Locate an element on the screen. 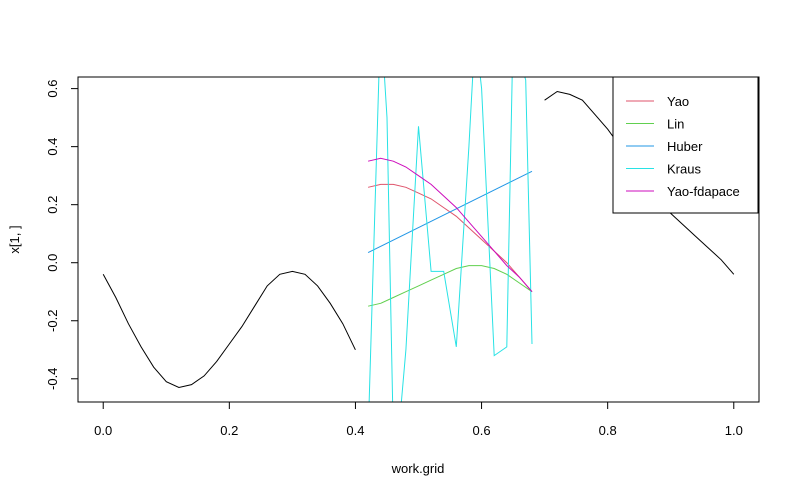 This screenshot has height=500, width=800. series-line-yao-fdapace is located at coordinates (450, 225).